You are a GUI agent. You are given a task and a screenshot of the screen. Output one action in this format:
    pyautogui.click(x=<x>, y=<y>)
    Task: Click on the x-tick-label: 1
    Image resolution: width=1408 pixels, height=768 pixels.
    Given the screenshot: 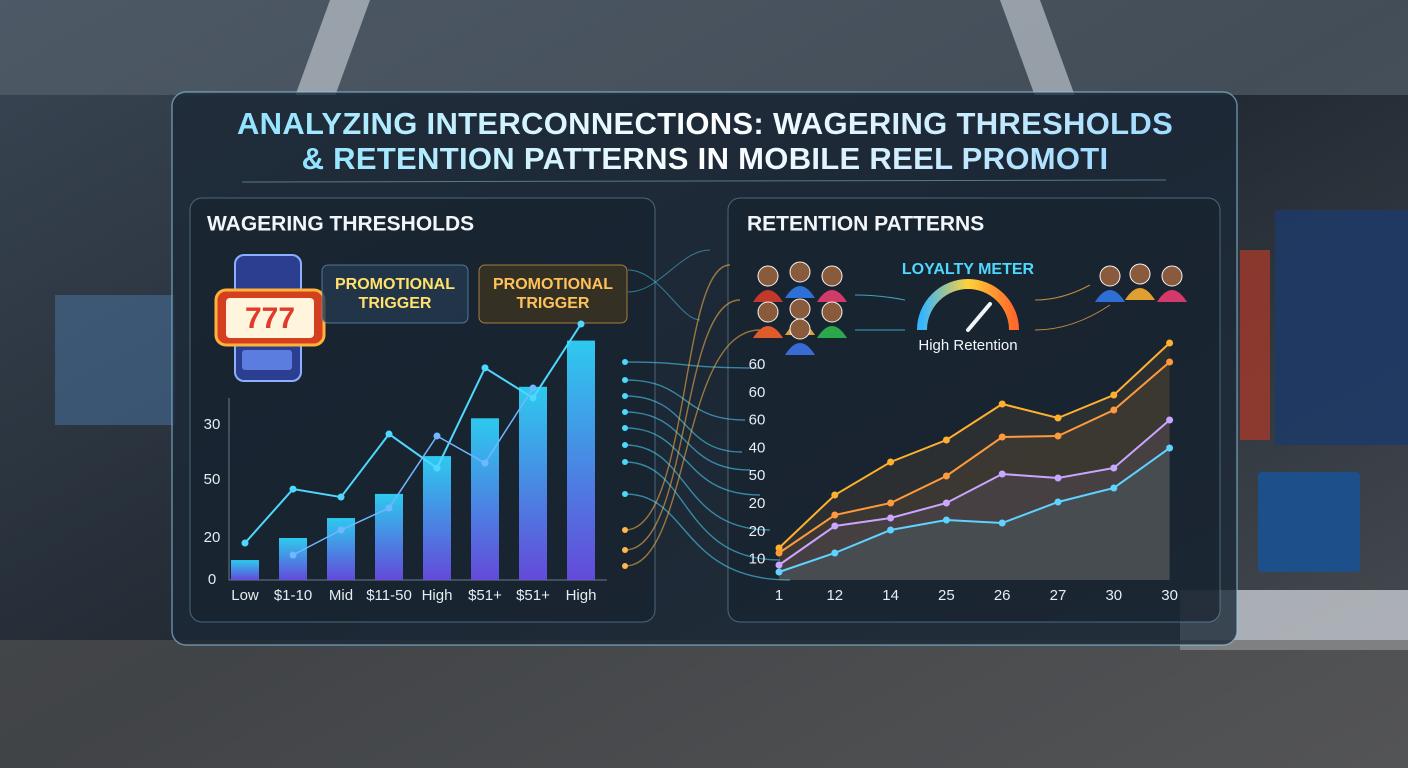 What is the action you would take?
    pyautogui.click(x=779, y=595)
    